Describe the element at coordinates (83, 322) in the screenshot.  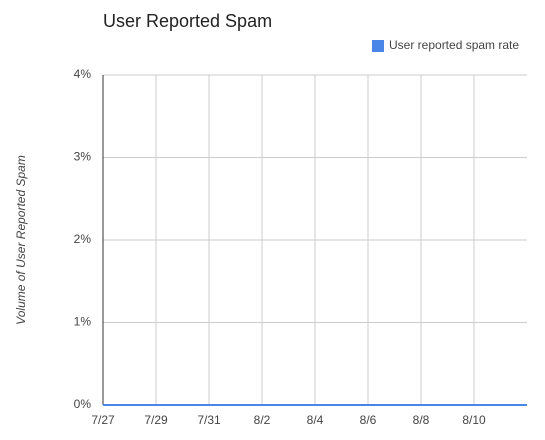
I see `y-tick-label: 1%` at that location.